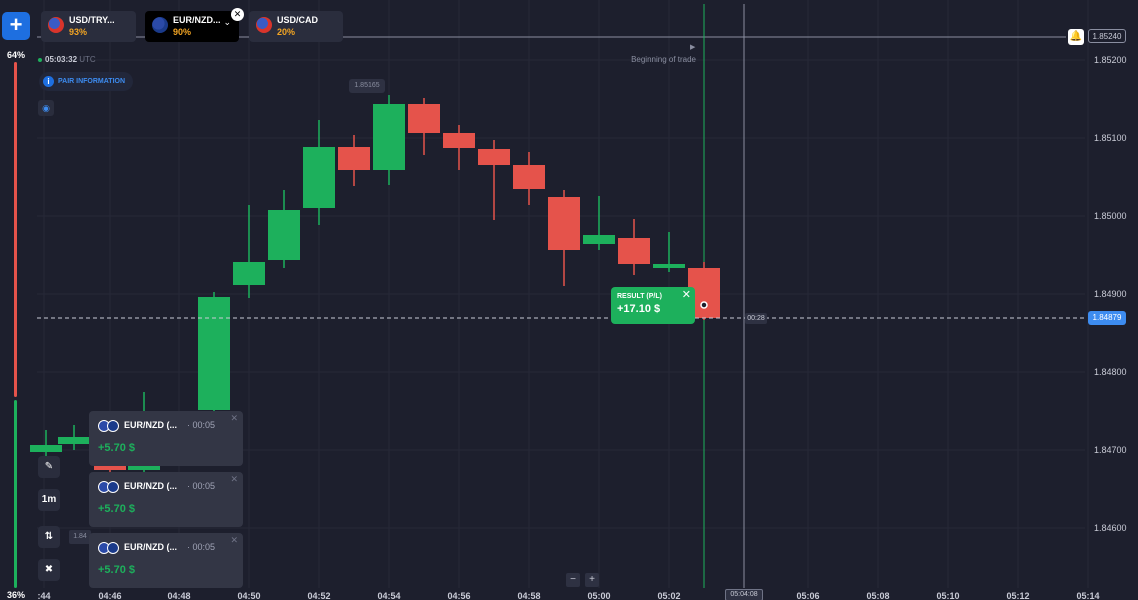  Describe the element at coordinates (663, 59) in the screenshot. I see `beginning-of-trade-label: Beginning of trade` at that location.